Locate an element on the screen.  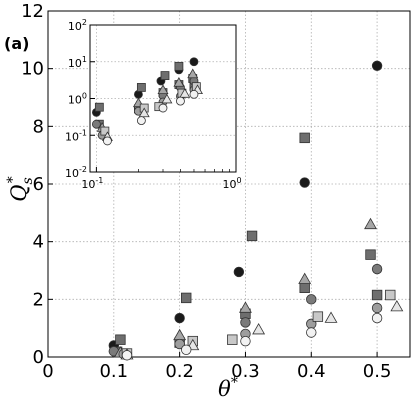
y-tick-label: 4 is located at coordinates (38, 242).